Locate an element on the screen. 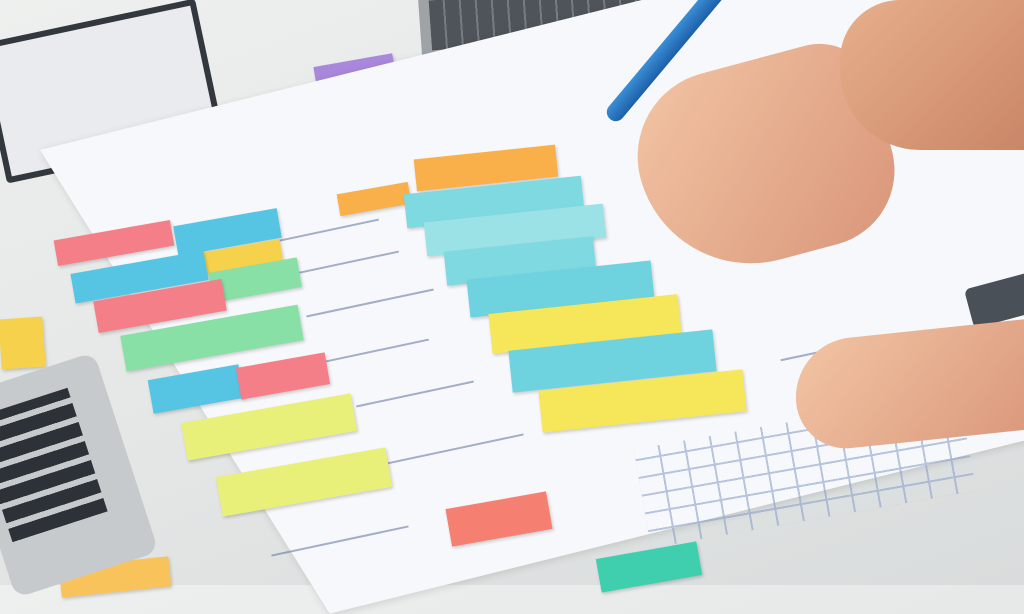  sticky-note is located at coordinates (23, 343).